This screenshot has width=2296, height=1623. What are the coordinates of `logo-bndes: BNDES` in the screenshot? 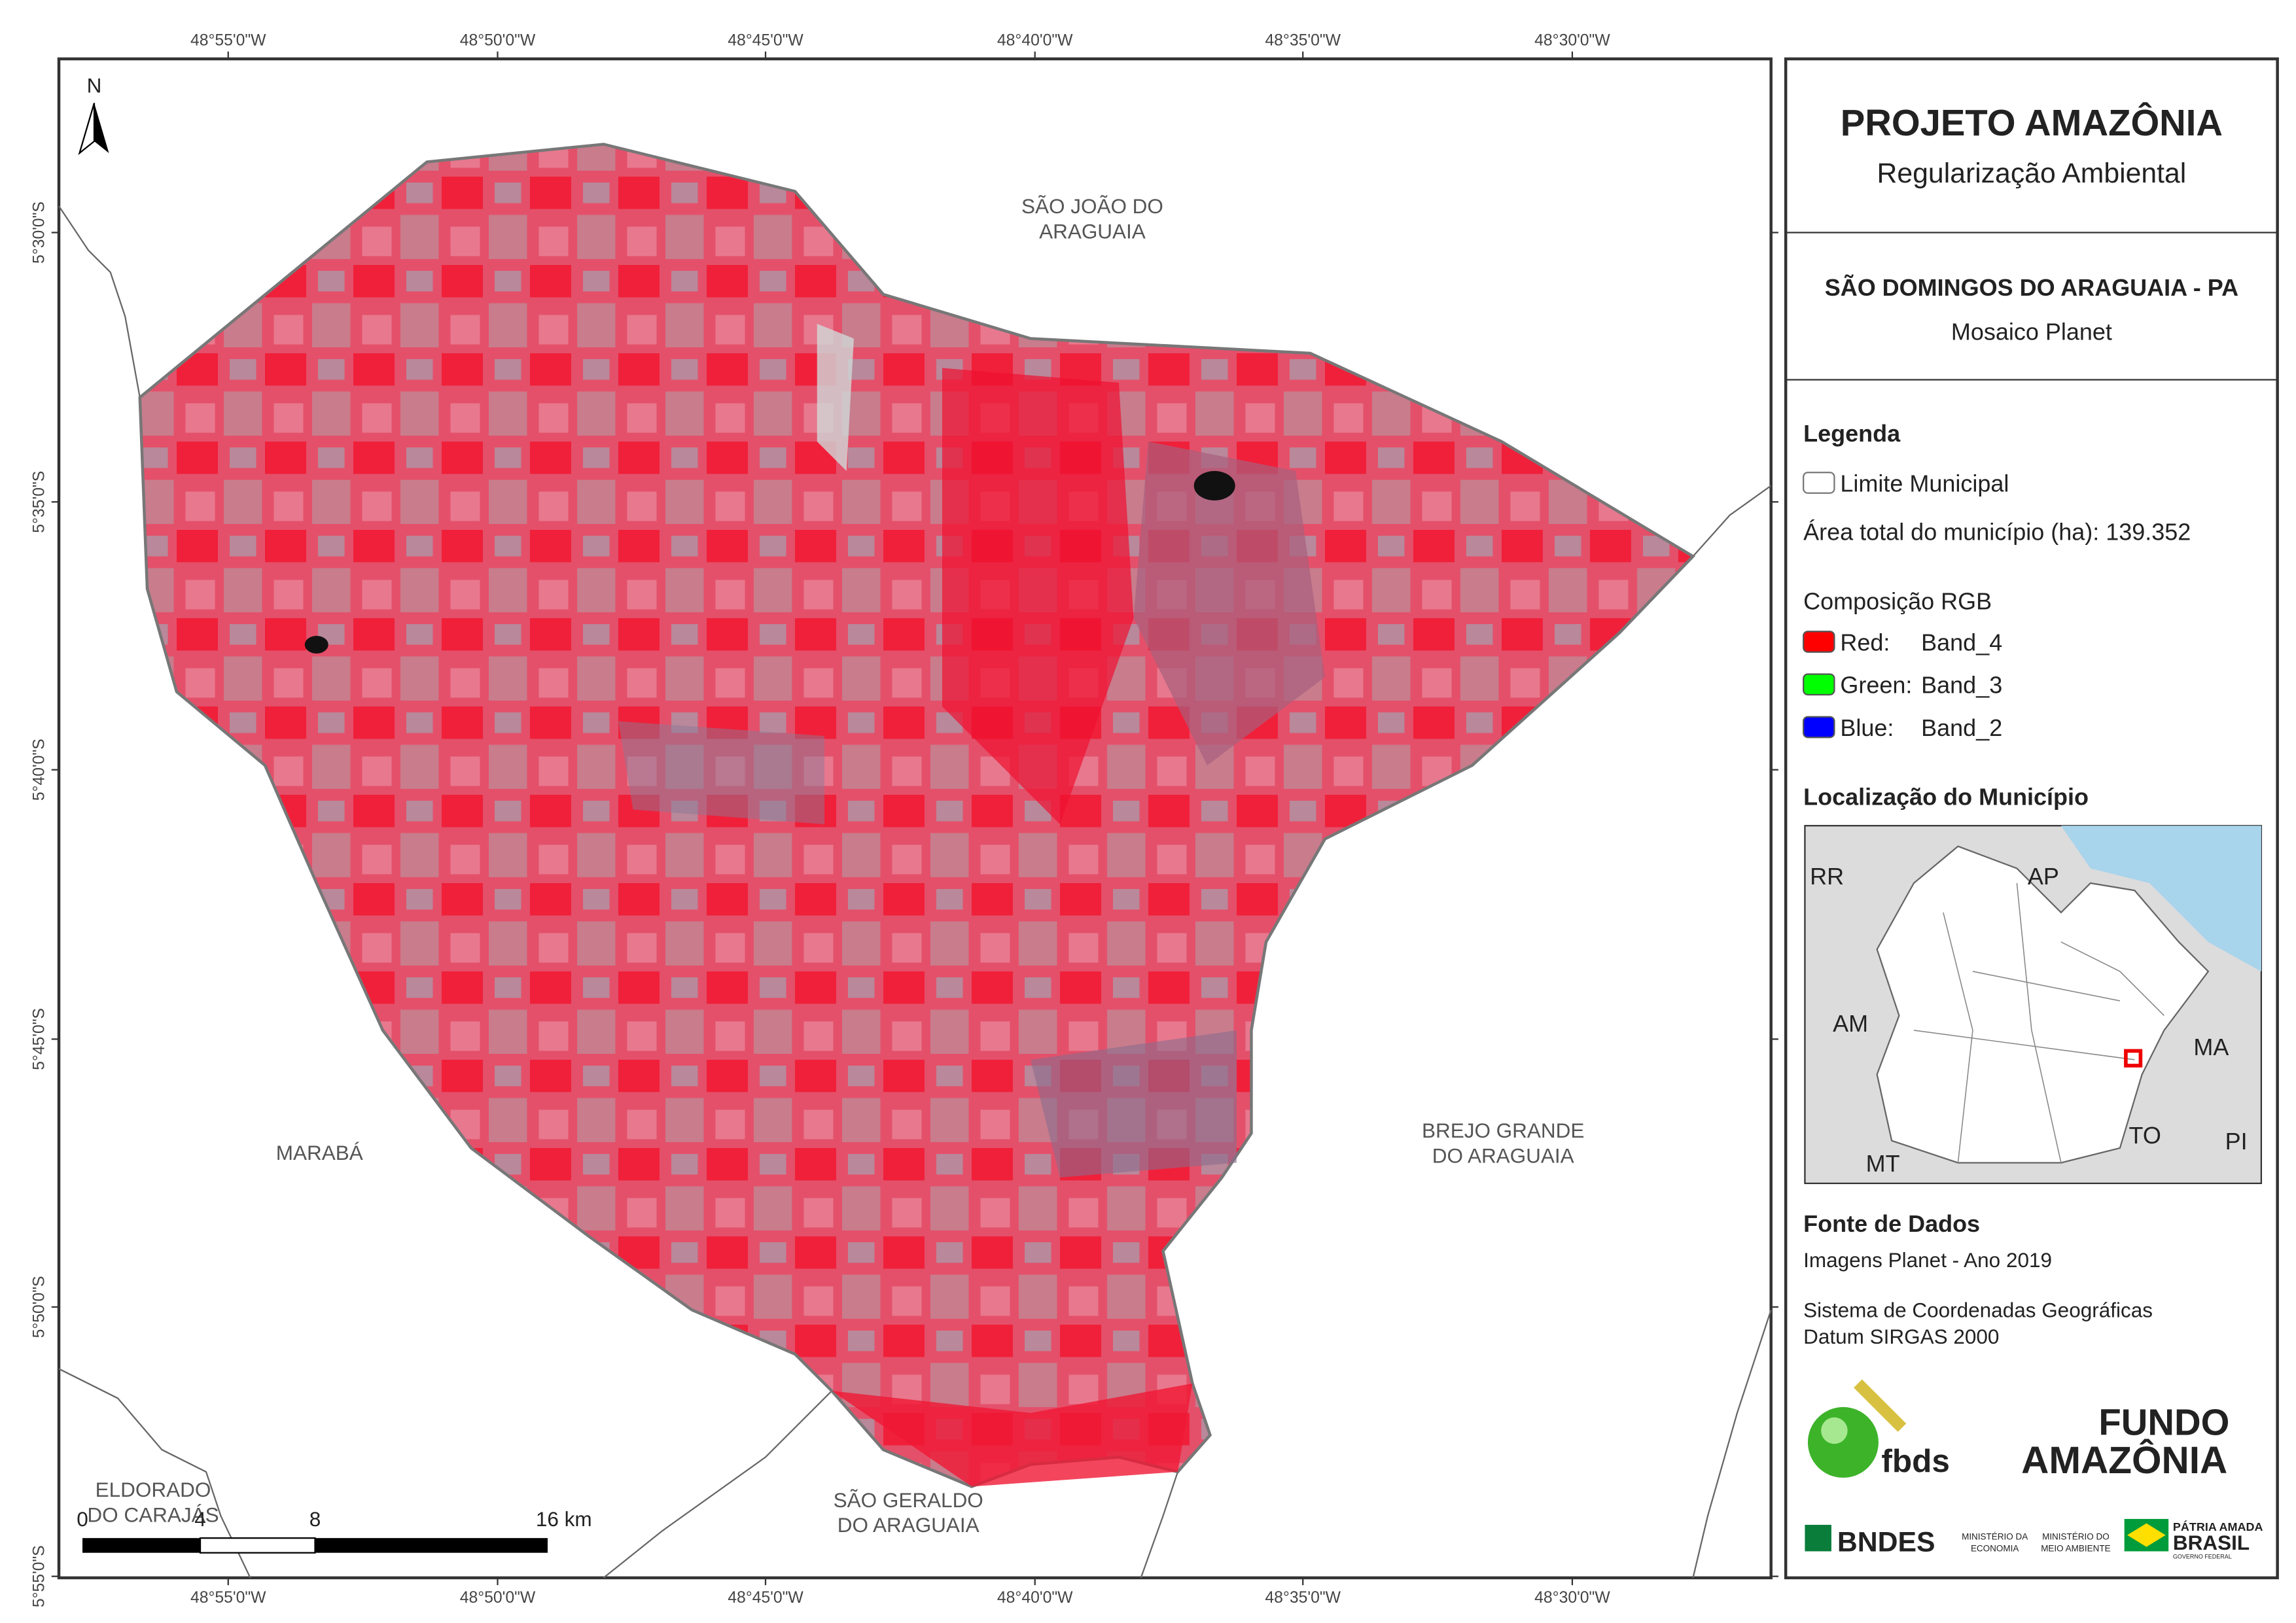 It's located at (1886, 1542).